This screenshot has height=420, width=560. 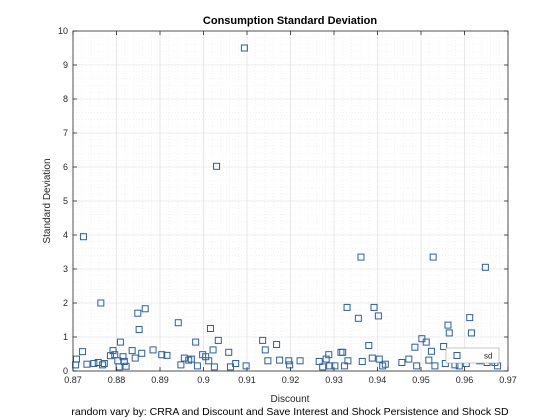 What do you see at coordinates (334, 380) in the screenshot?
I see `x-tick-label: 0.93` at bounding box center [334, 380].